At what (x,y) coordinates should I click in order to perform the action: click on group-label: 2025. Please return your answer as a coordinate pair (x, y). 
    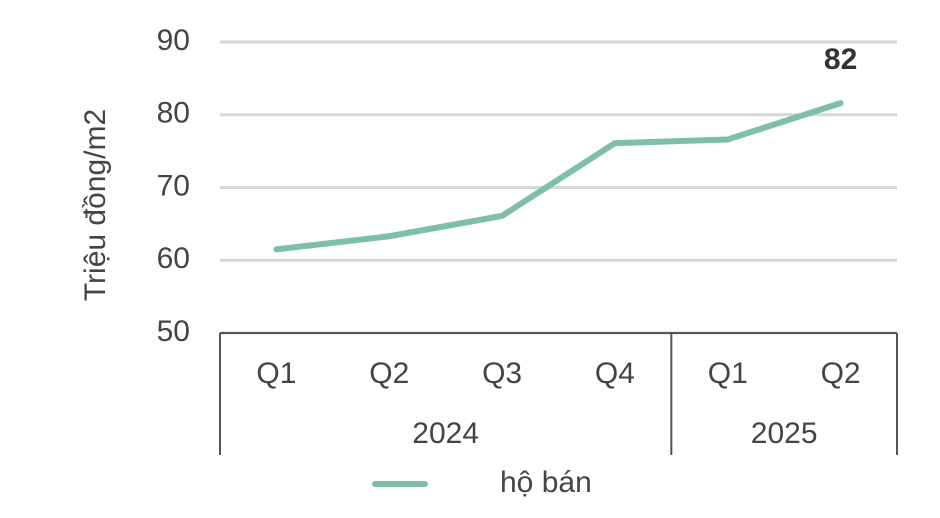
    Looking at the image, I should click on (784, 433).